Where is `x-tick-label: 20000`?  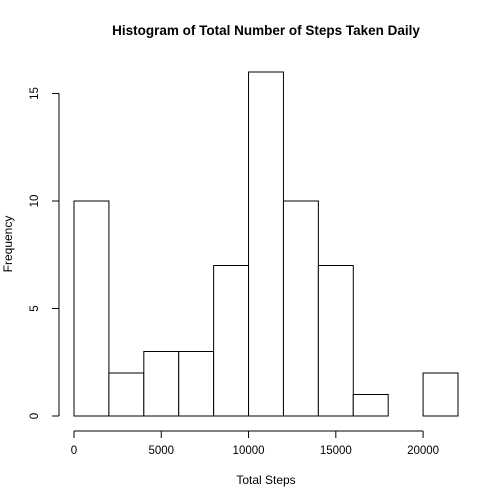
x-tick-label: 20000 is located at coordinates (423, 451).